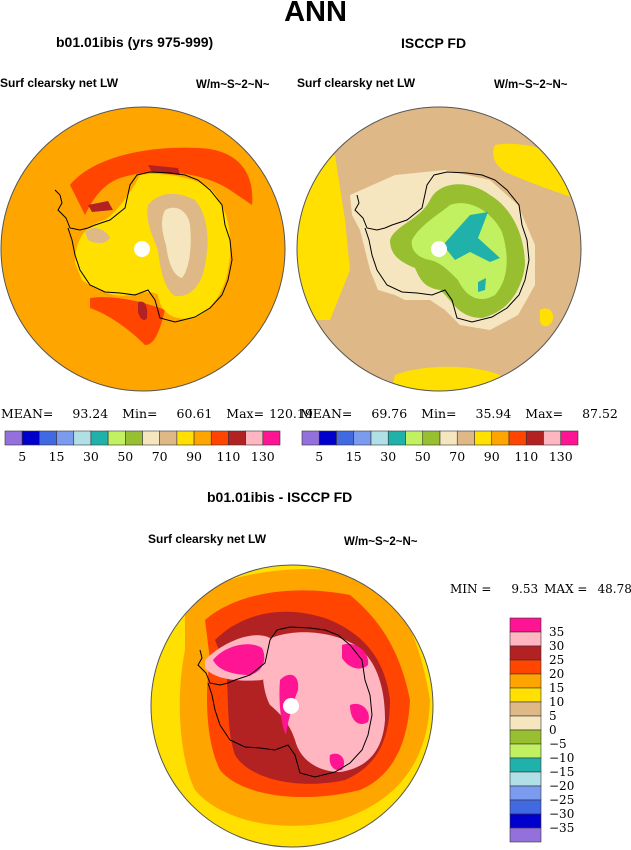 Image resolution: width=631 pixels, height=850 pixels. What do you see at coordinates (566, 589) in the screenshot?
I see `panel3-max-label: MAX =` at bounding box center [566, 589].